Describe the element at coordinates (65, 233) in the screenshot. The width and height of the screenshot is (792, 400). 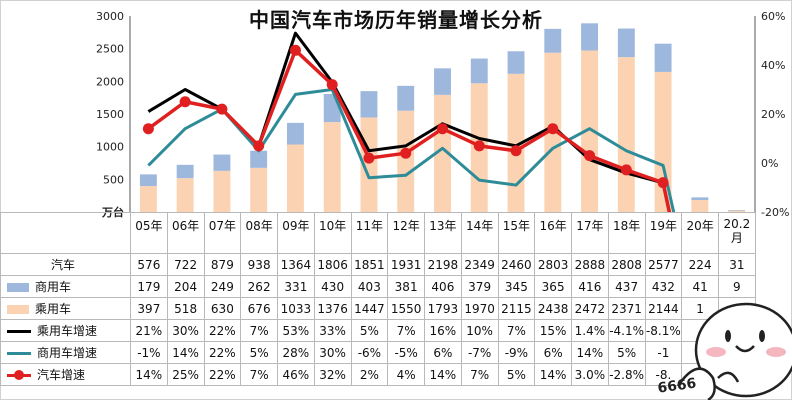
I see `table-corner` at that location.